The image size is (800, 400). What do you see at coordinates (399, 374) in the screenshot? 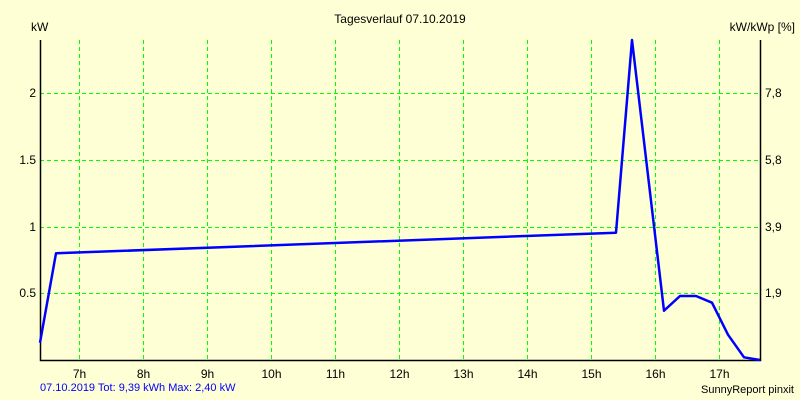
I see `x-tick-label: 12h` at bounding box center [399, 374].